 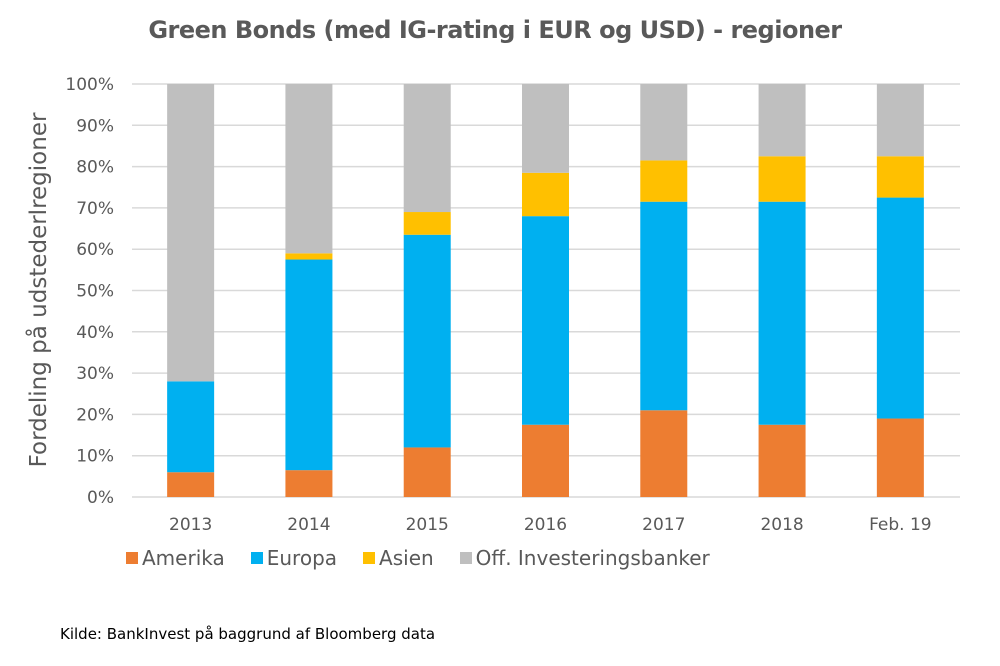 What do you see at coordinates (545, 525) in the screenshot?
I see `x-tick-label: 2016` at bounding box center [545, 525].